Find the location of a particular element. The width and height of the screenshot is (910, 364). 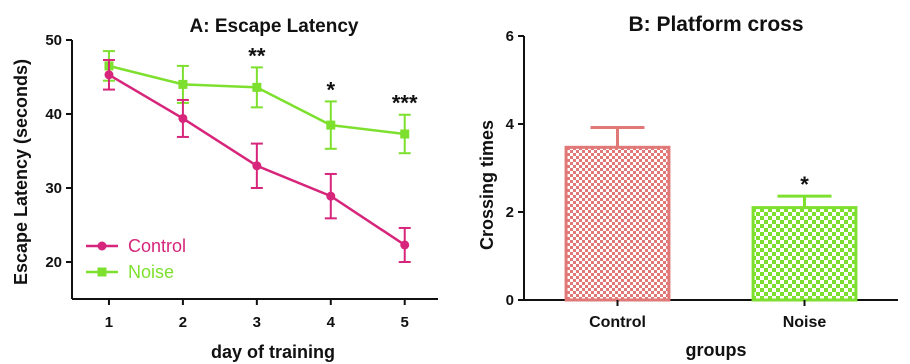

y-tick-label: 6 is located at coordinates (510, 36).